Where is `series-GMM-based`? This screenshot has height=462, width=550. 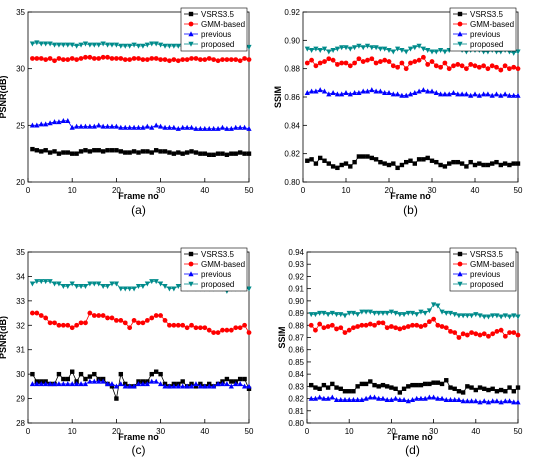
series-GMM-based is located at coordinates (412, 63).